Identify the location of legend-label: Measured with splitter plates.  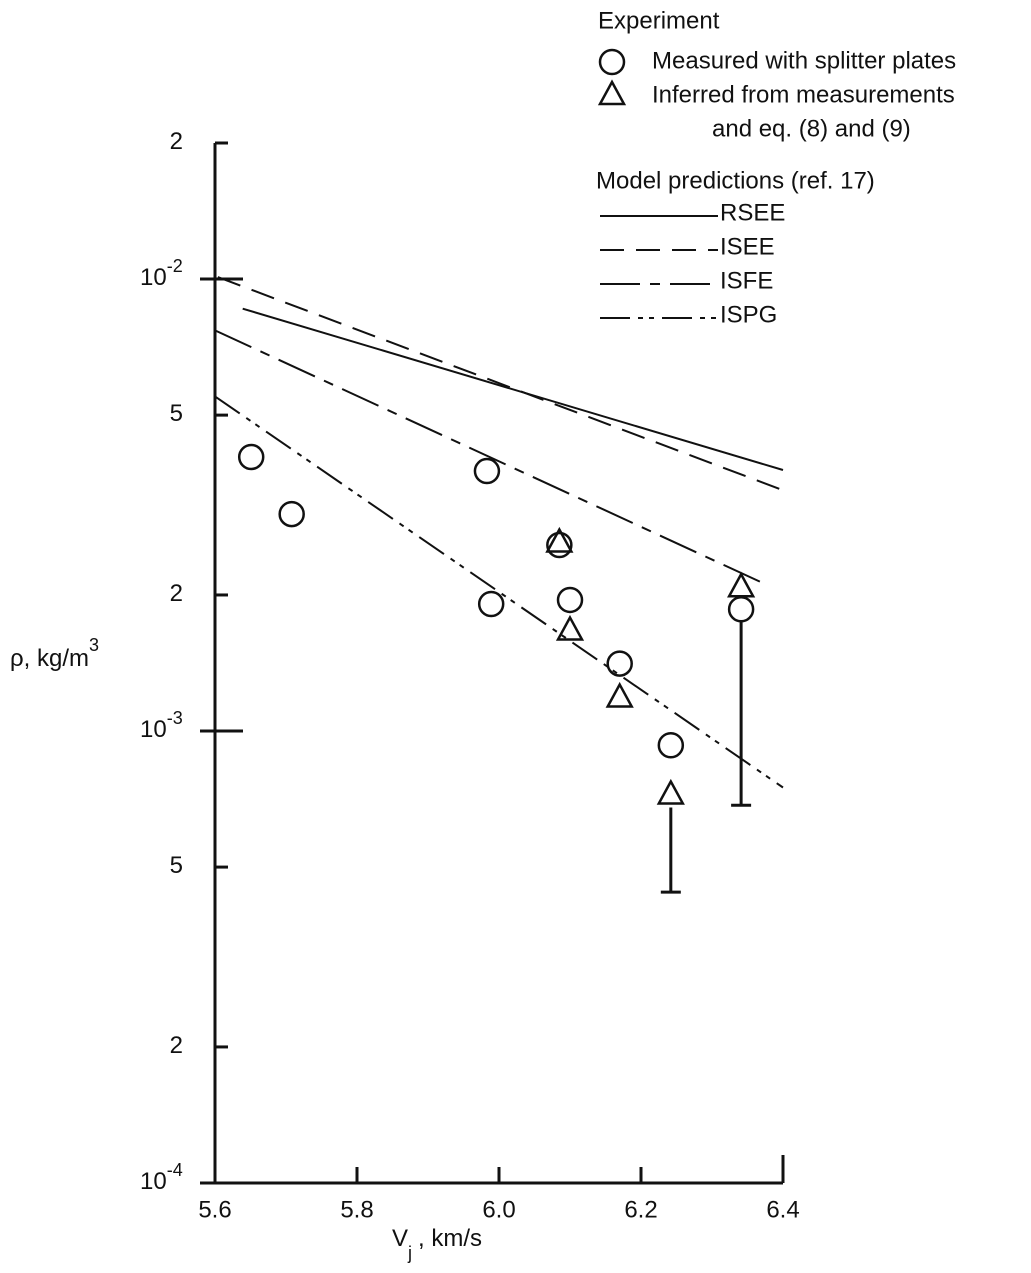
(804, 60).